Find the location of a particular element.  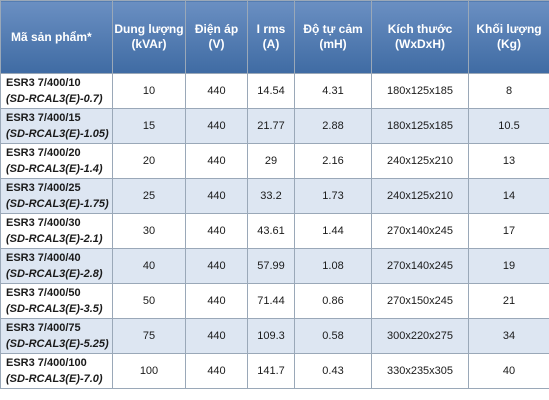

model-code: (SD-RCAL3(E)-2.1) is located at coordinates (54, 239).